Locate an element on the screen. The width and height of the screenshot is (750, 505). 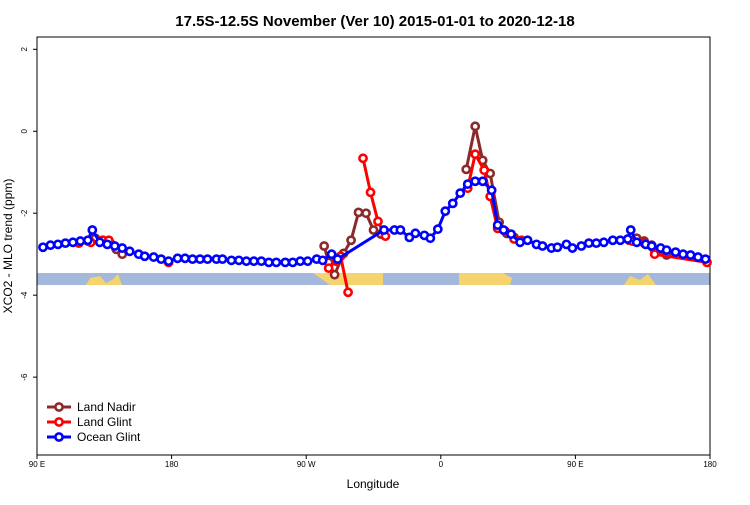
legend-label: Ocean Glint is located at coordinates (109, 437).